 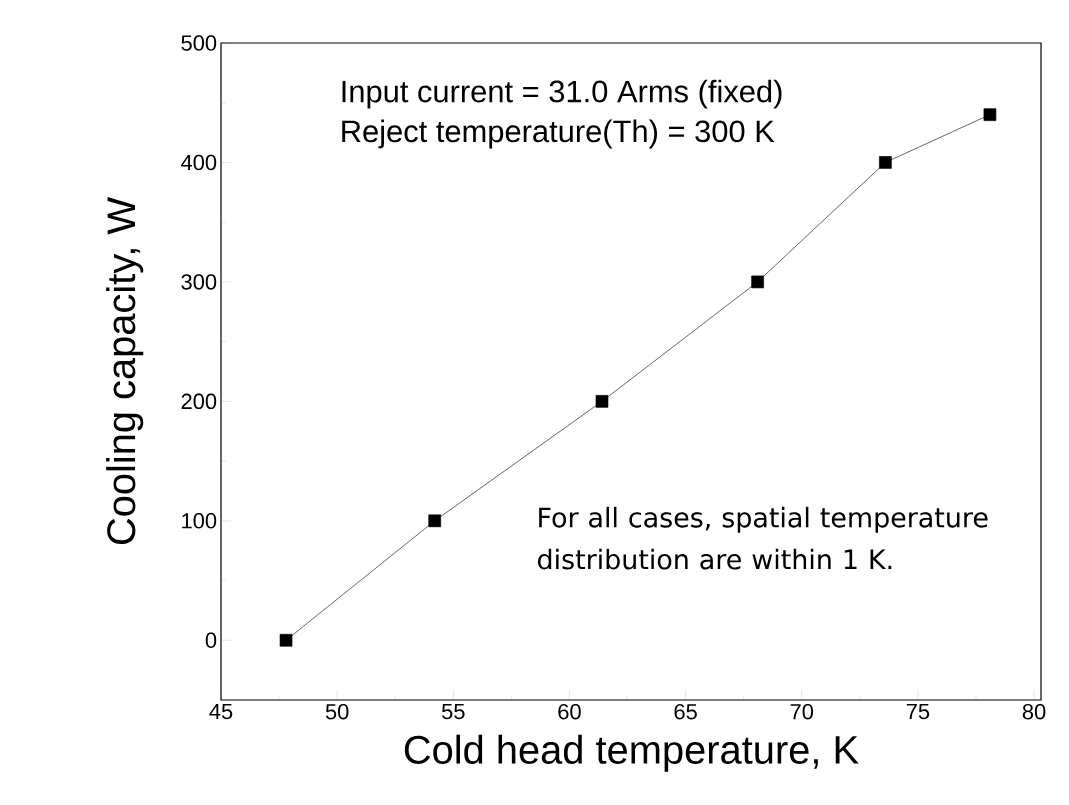 What do you see at coordinates (199, 521) in the screenshot?
I see `y-tick-label: 100` at bounding box center [199, 521].